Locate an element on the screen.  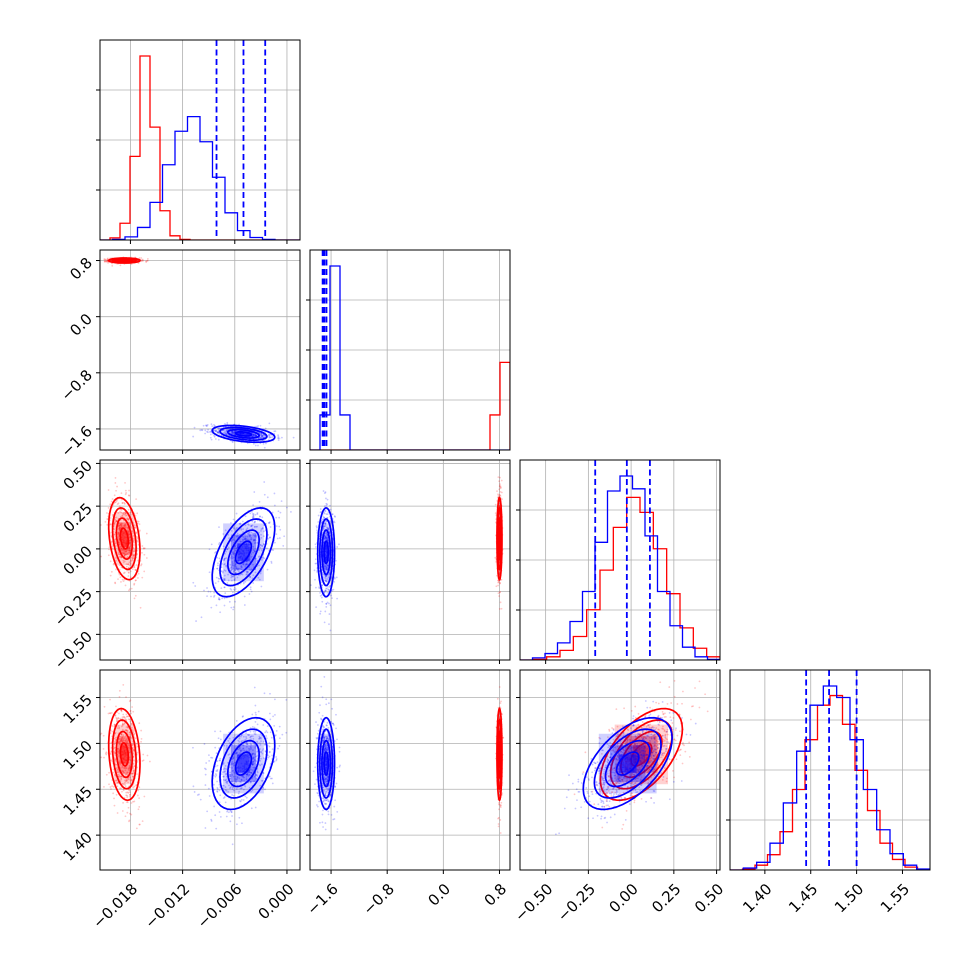
x-tick-label: −0.012 is located at coordinates (167, 906).